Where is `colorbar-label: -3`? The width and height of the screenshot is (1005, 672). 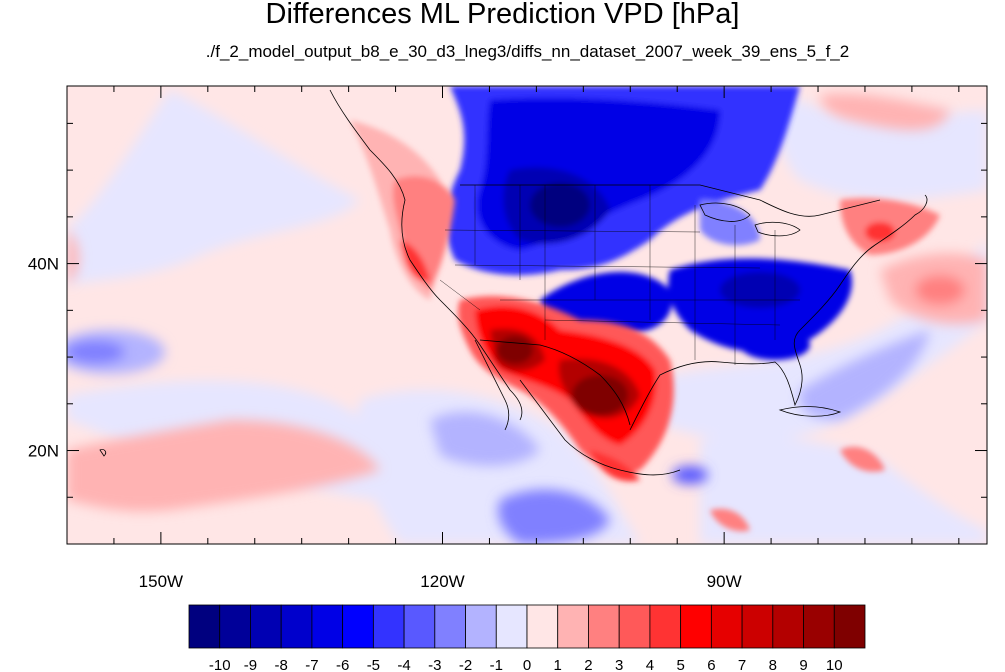
colorbar-label: -3 is located at coordinates (434, 664).